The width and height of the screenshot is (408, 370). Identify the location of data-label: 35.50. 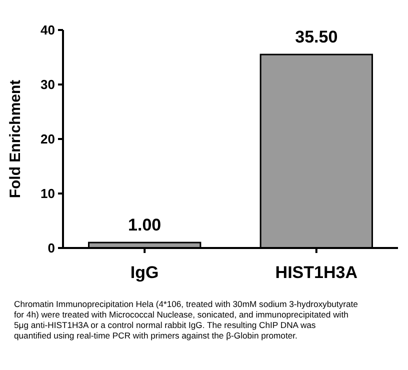
(316, 37).